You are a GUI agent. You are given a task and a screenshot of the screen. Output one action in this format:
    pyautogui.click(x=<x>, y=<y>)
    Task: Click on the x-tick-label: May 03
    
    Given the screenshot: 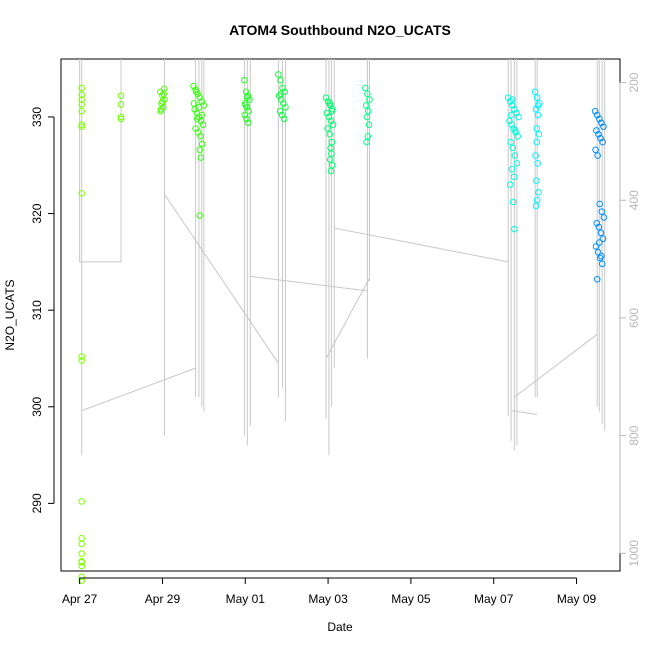 What is the action you would take?
    pyautogui.click(x=328, y=599)
    